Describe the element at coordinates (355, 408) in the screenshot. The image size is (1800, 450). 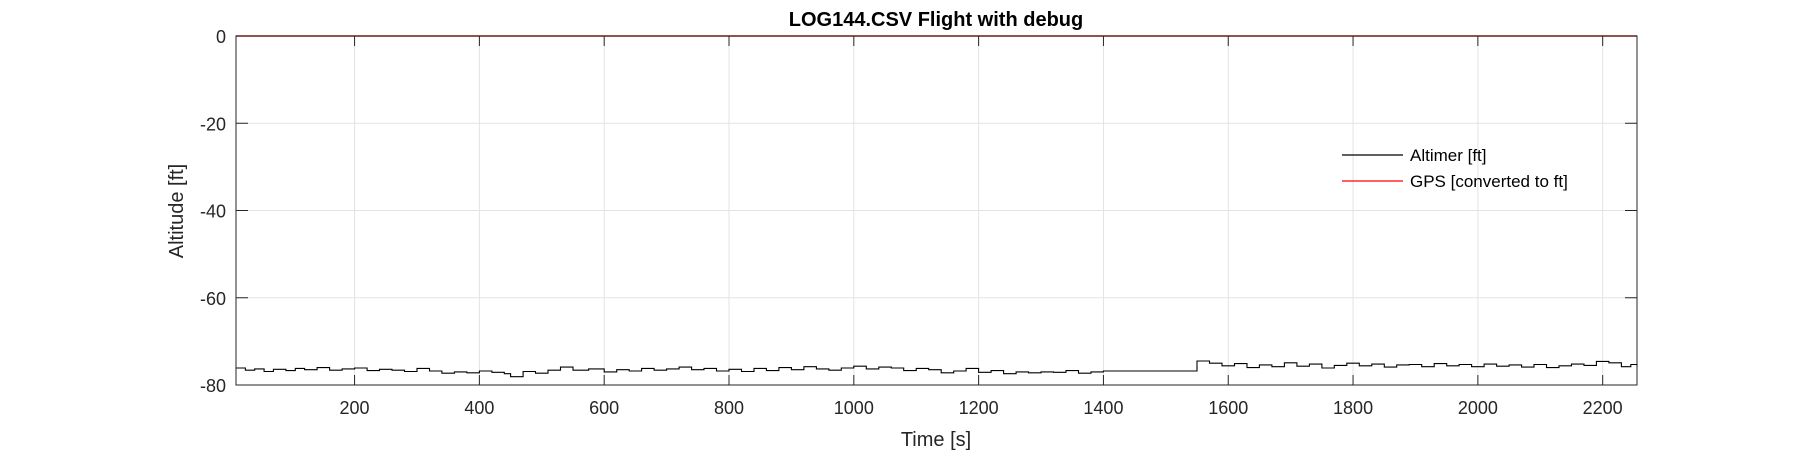
I see `x-tick-label: 200` at that location.